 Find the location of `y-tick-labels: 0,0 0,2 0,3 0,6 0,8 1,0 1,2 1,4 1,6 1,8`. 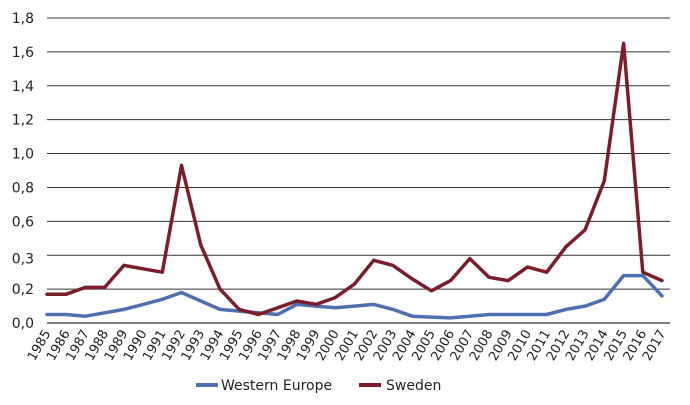

y-tick-labels: 0,0 0,2 0,3 0,6 0,8 1,0 1,2 1,4 1,6 1,8 is located at coordinates (23, 171).